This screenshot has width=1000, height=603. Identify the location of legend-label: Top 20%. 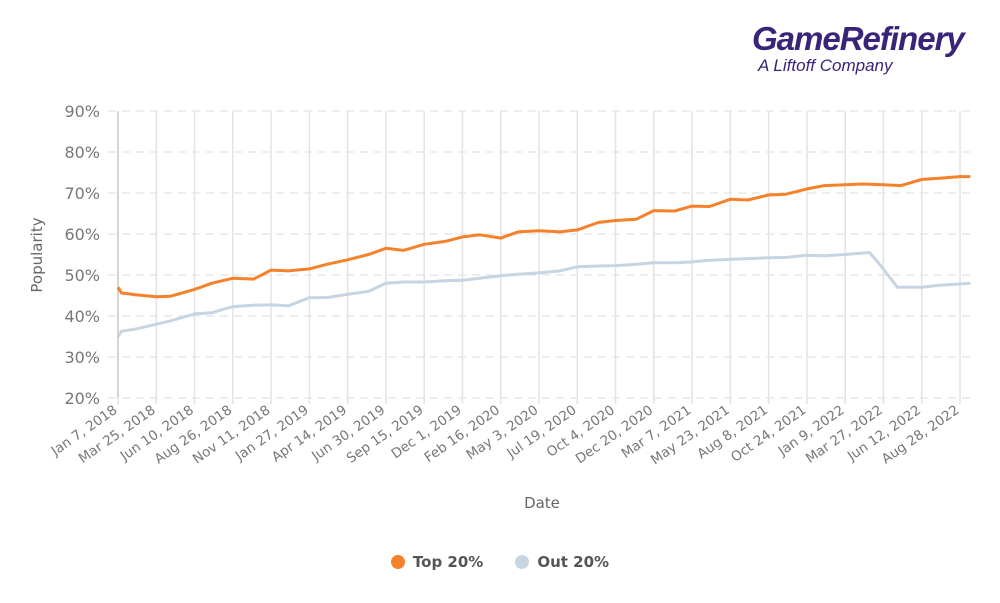
(448, 562).